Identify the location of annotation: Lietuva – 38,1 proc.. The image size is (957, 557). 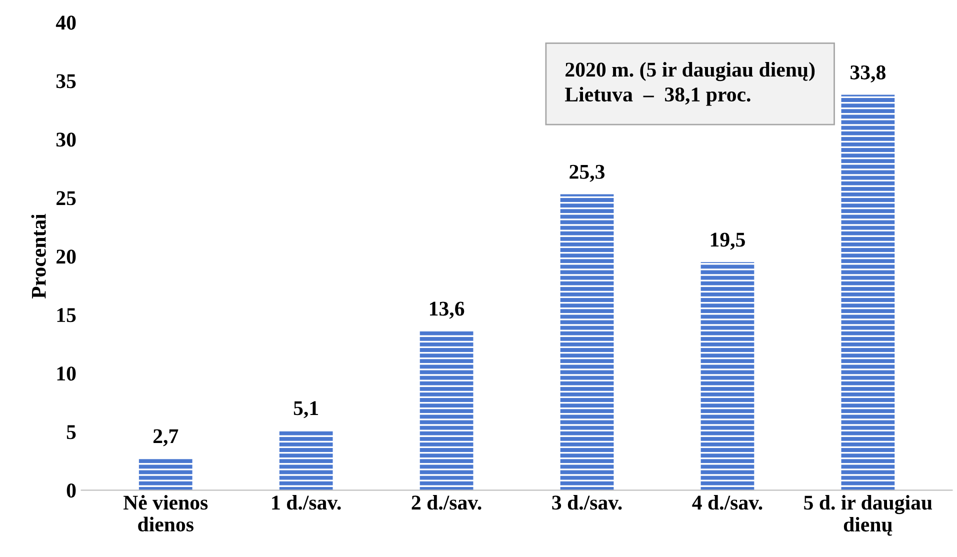
(657, 96).